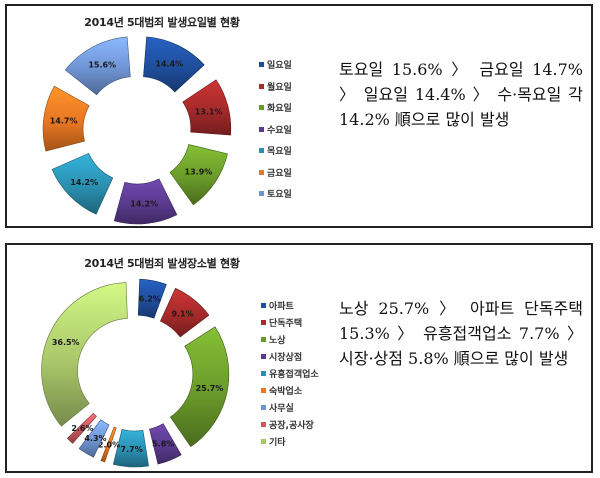 The image size is (600, 478). I want to click on segment-value-label: 6.2%, so click(150, 298).